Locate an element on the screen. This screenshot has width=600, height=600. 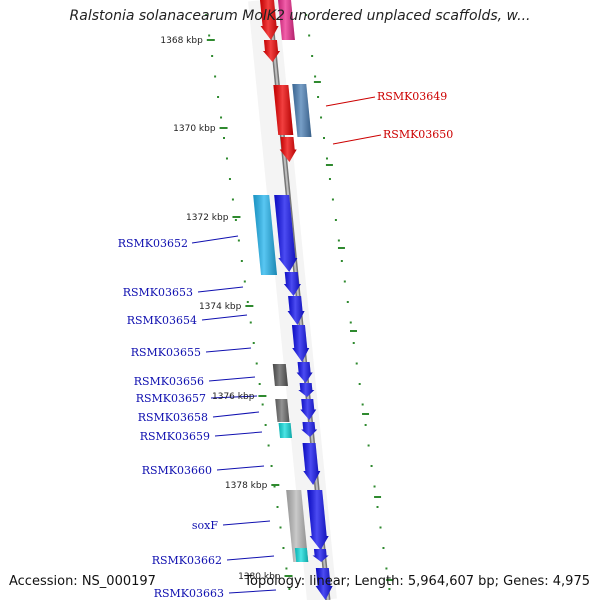
gene-label: RSMK03663 is located at coordinates (189, 593).